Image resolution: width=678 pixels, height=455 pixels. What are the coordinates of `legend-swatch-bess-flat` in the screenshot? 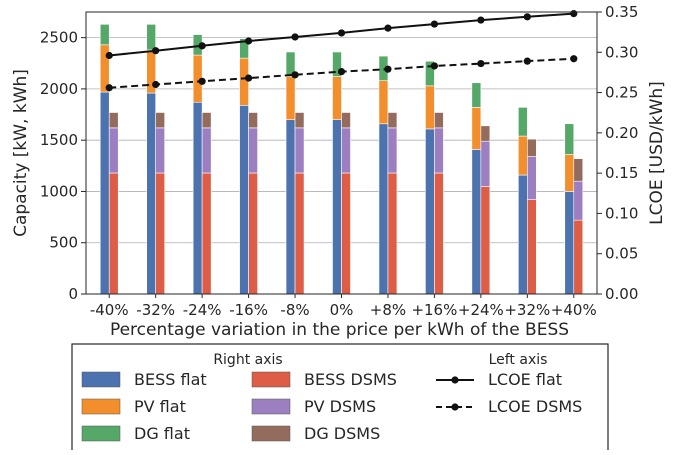 It's located at (101, 379).